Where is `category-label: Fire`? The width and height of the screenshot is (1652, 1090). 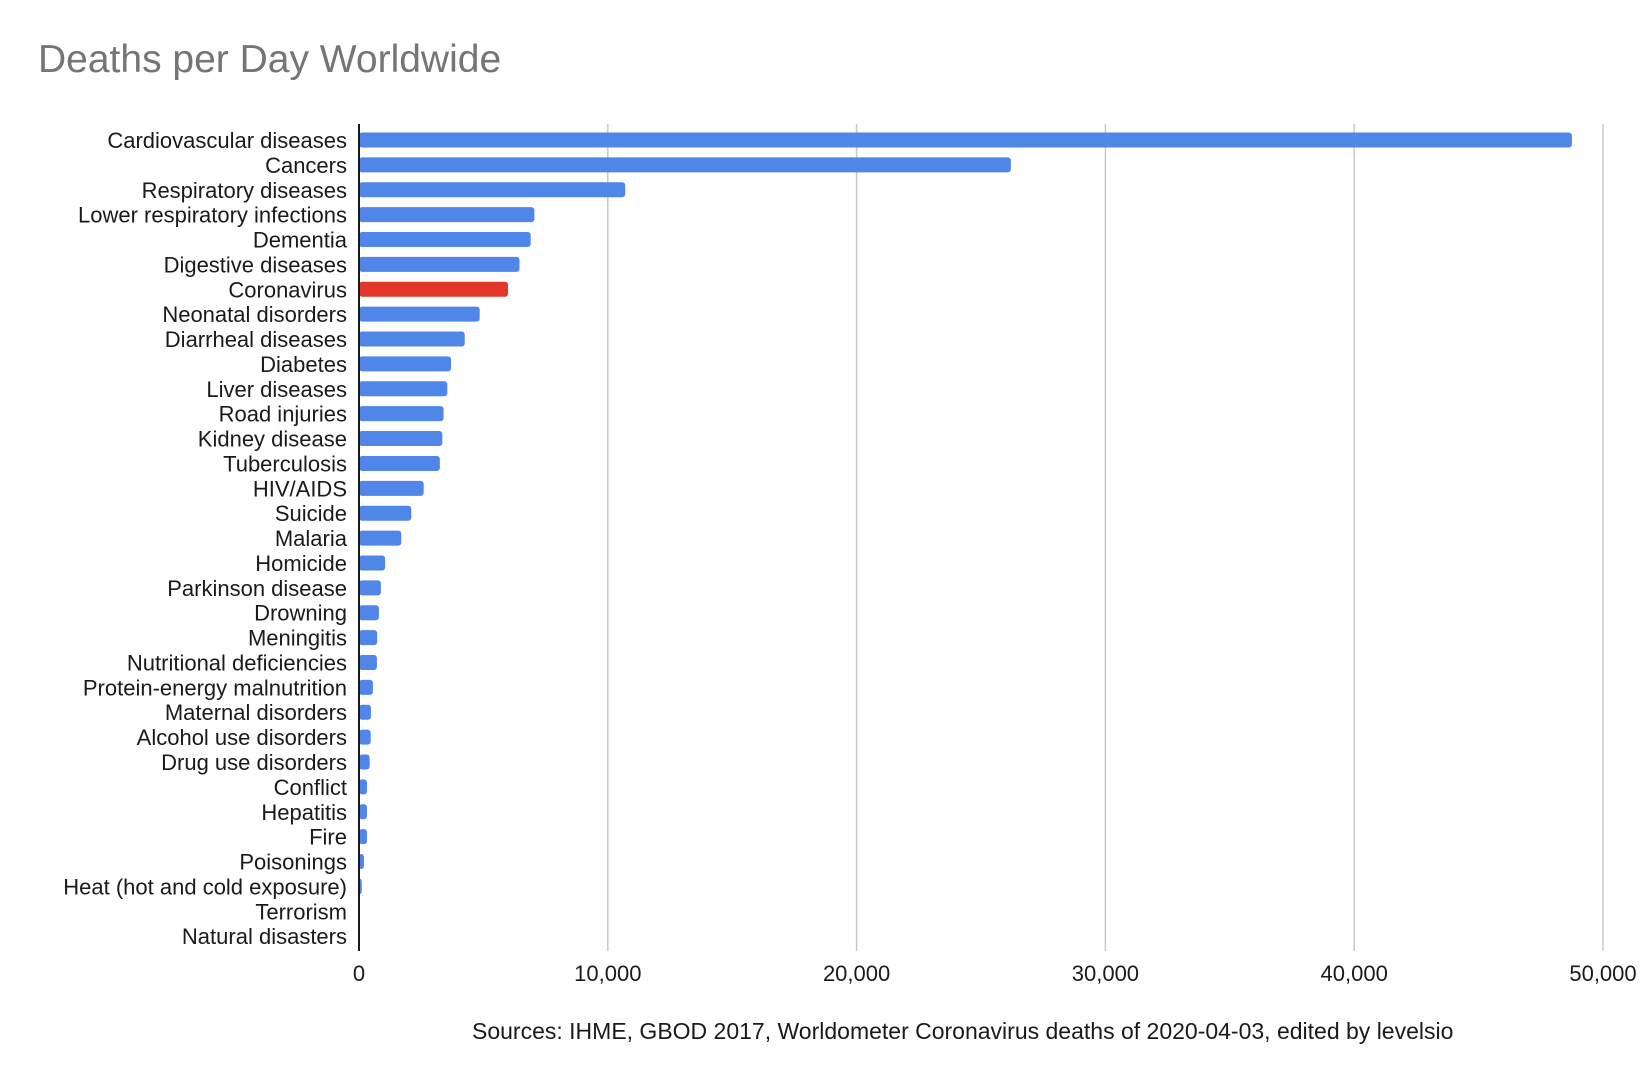
category-label: Fire is located at coordinates (328, 837).